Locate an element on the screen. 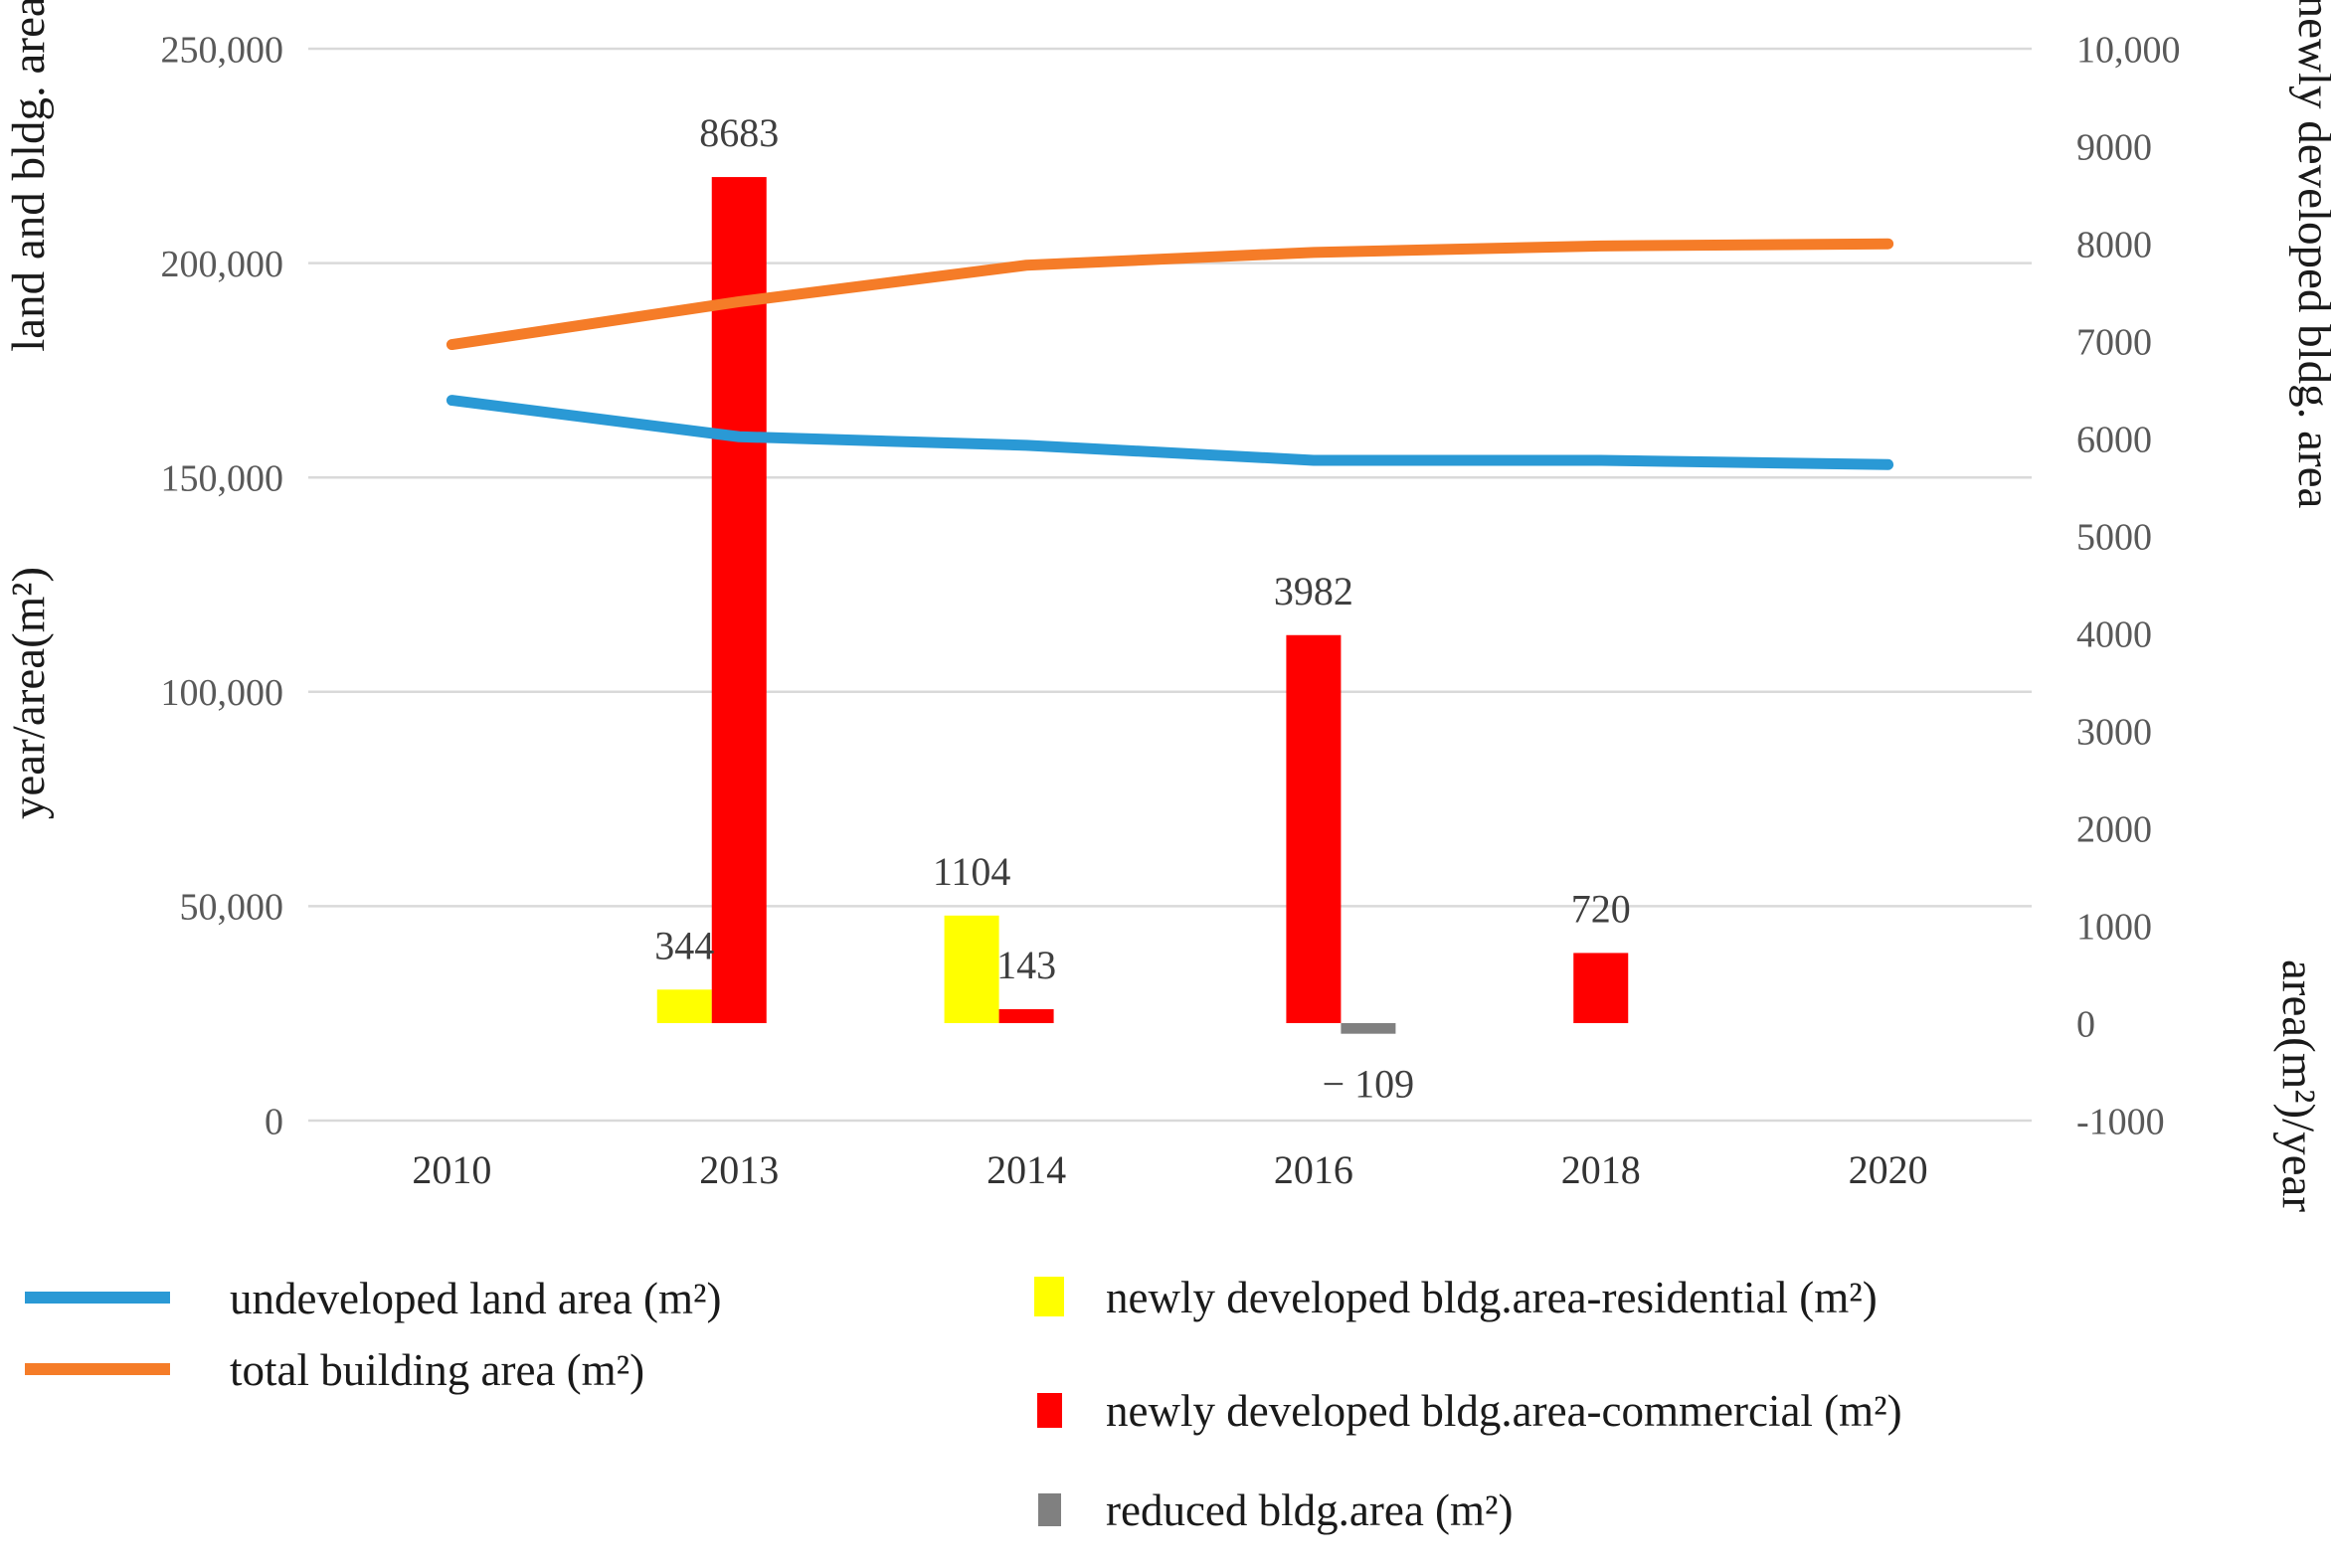  legend-line-swatch-total-building is located at coordinates (97, 1369).